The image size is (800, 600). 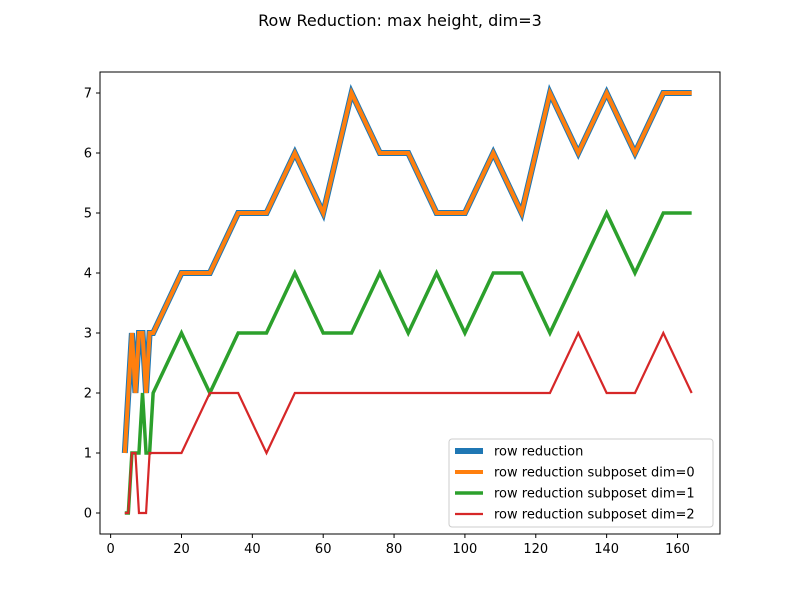 What do you see at coordinates (394, 549) in the screenshot?
I see `x-tick-label: 80` at bounding box center [394, 549].